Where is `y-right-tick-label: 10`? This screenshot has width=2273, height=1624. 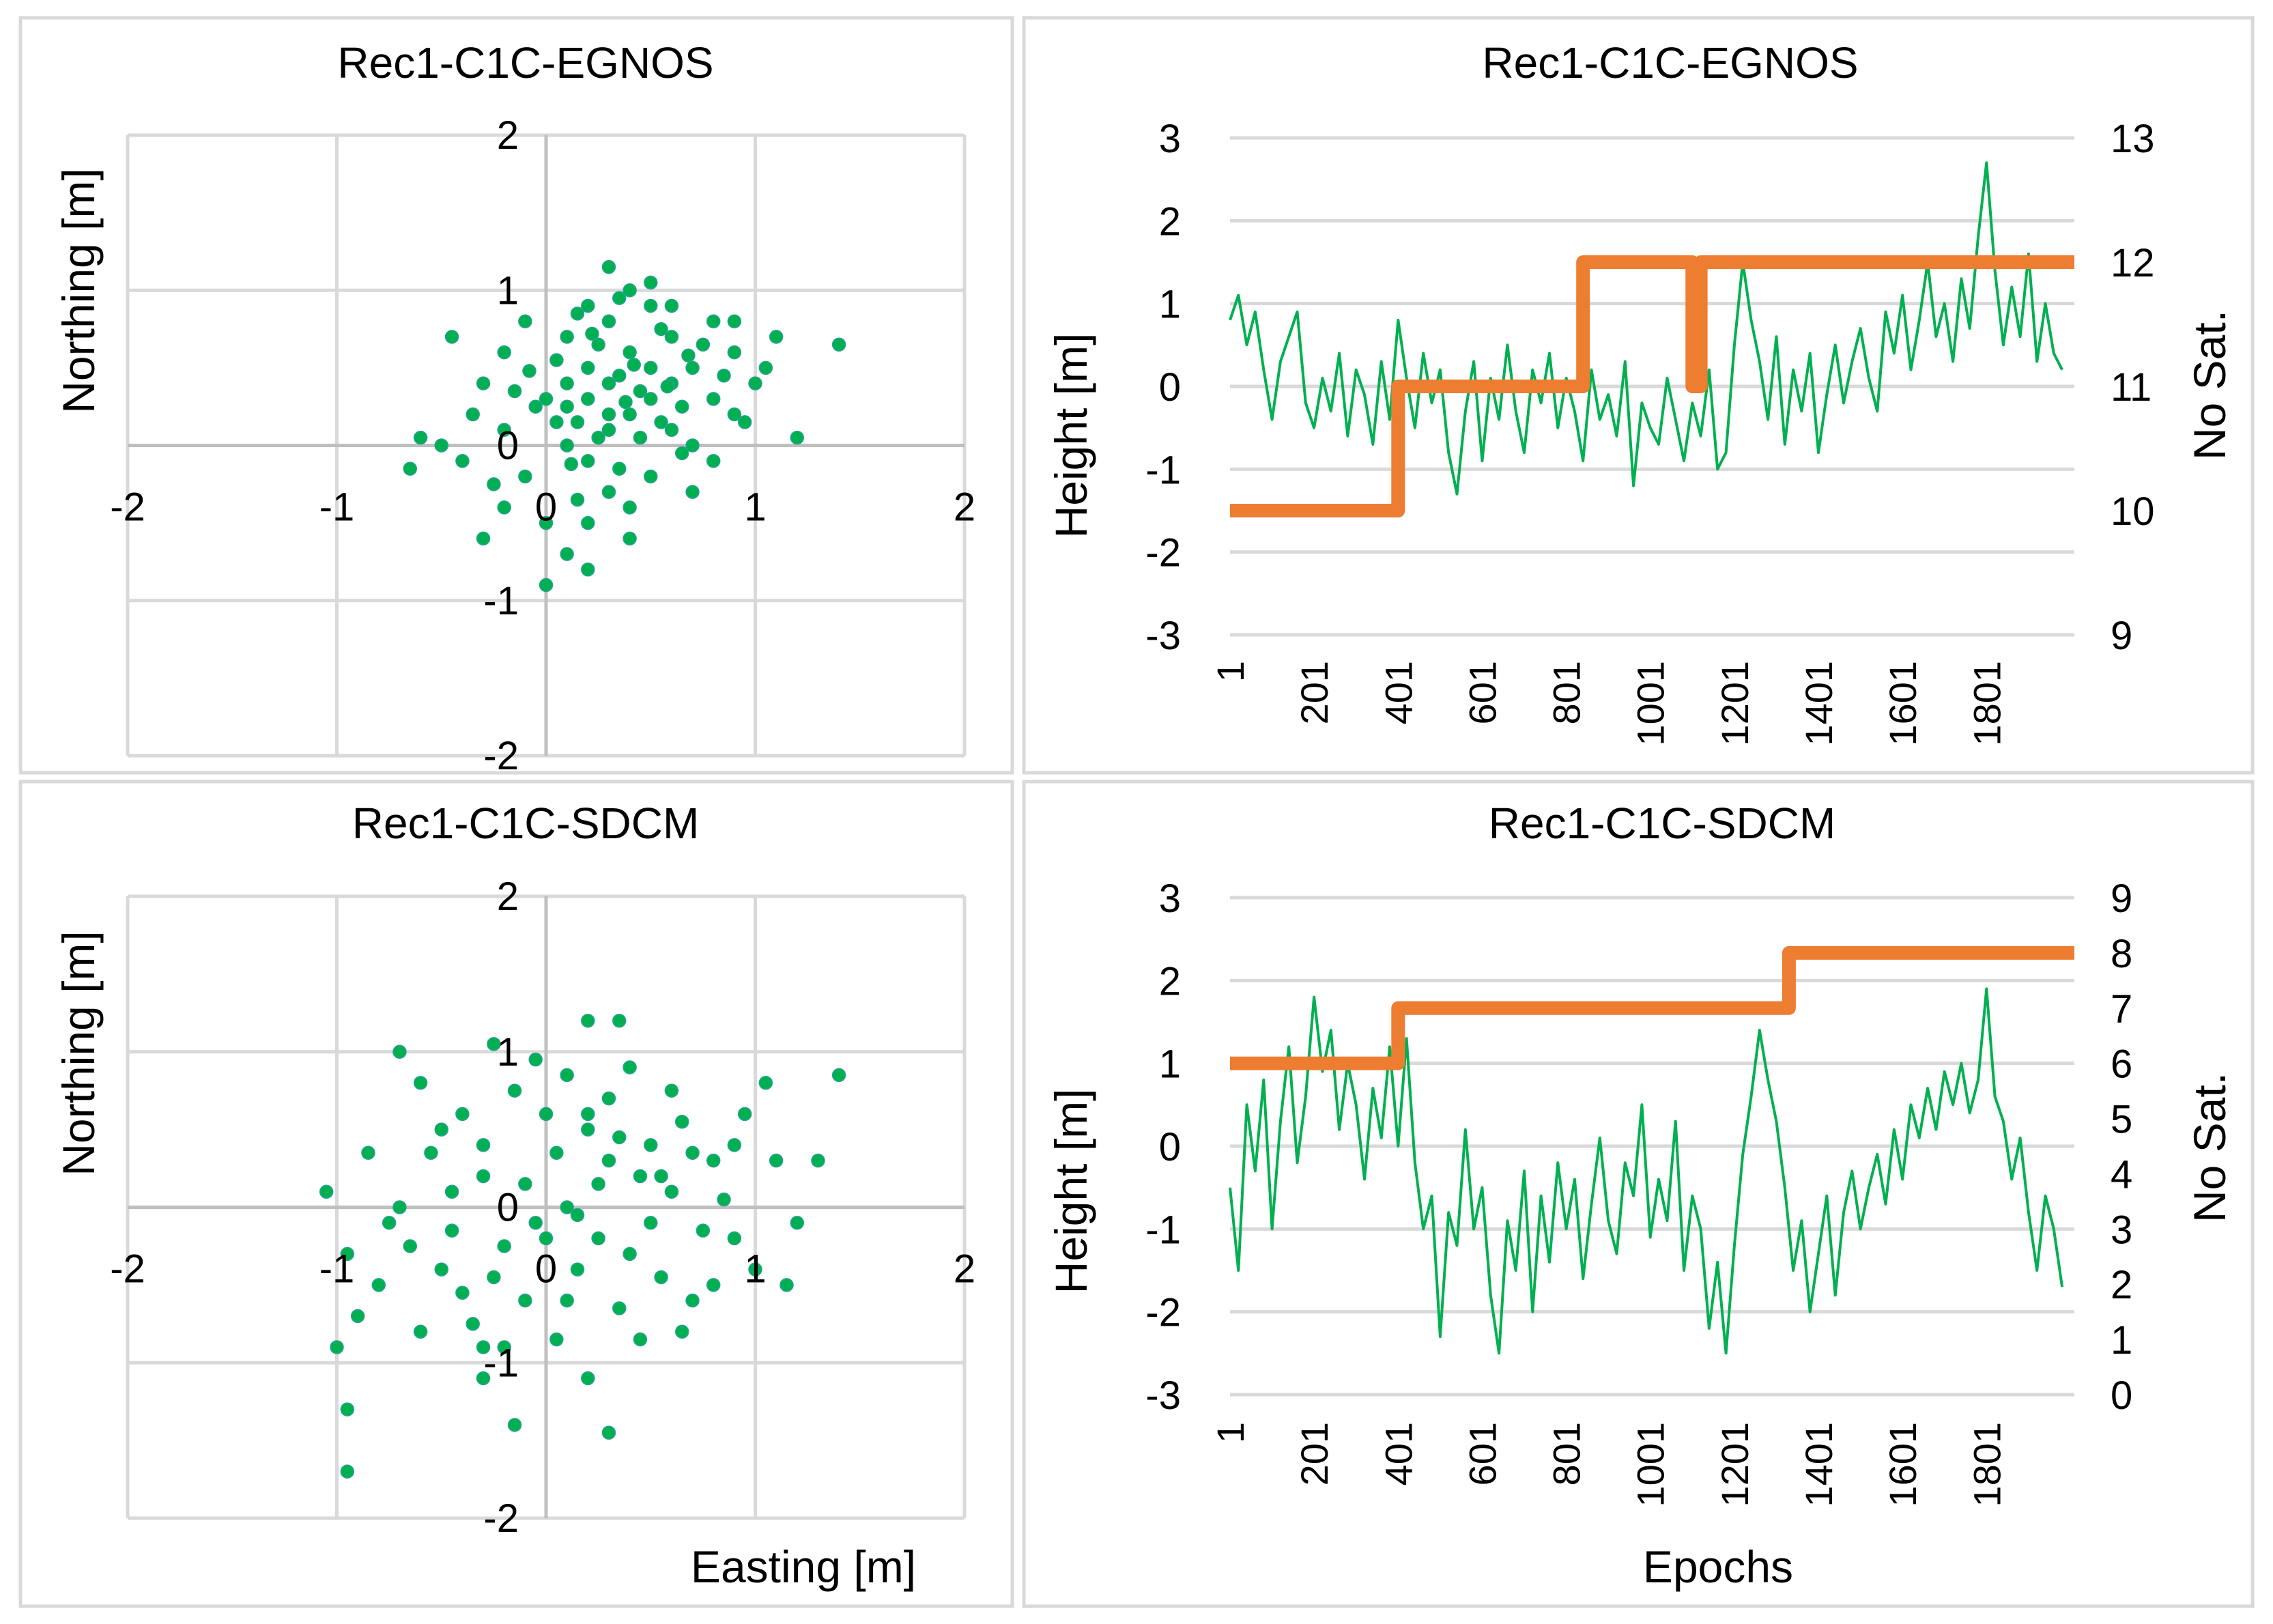
y-right-tick-label: 10 is located at coordinates (2133, 511).